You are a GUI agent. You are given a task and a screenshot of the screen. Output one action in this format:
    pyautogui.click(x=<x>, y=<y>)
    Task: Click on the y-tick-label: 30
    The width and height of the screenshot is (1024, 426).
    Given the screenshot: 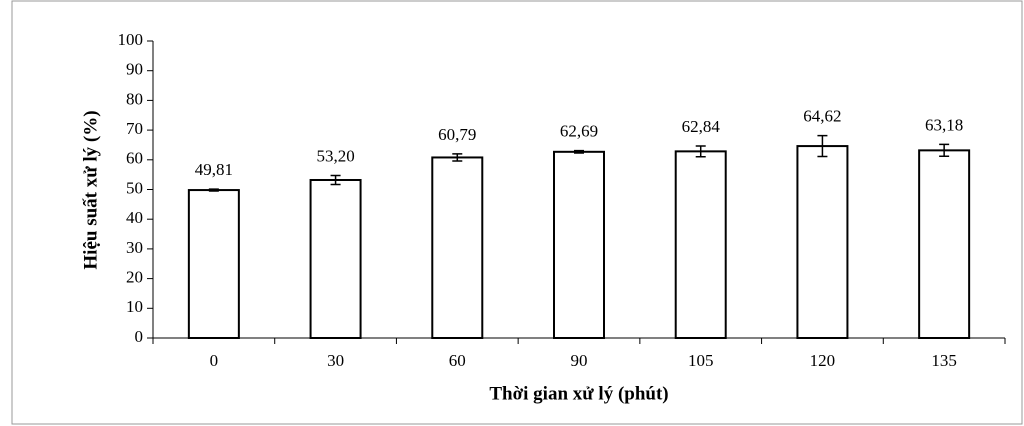 What is the action you would take?
    pyautogui.click(x=134, y=247)
    